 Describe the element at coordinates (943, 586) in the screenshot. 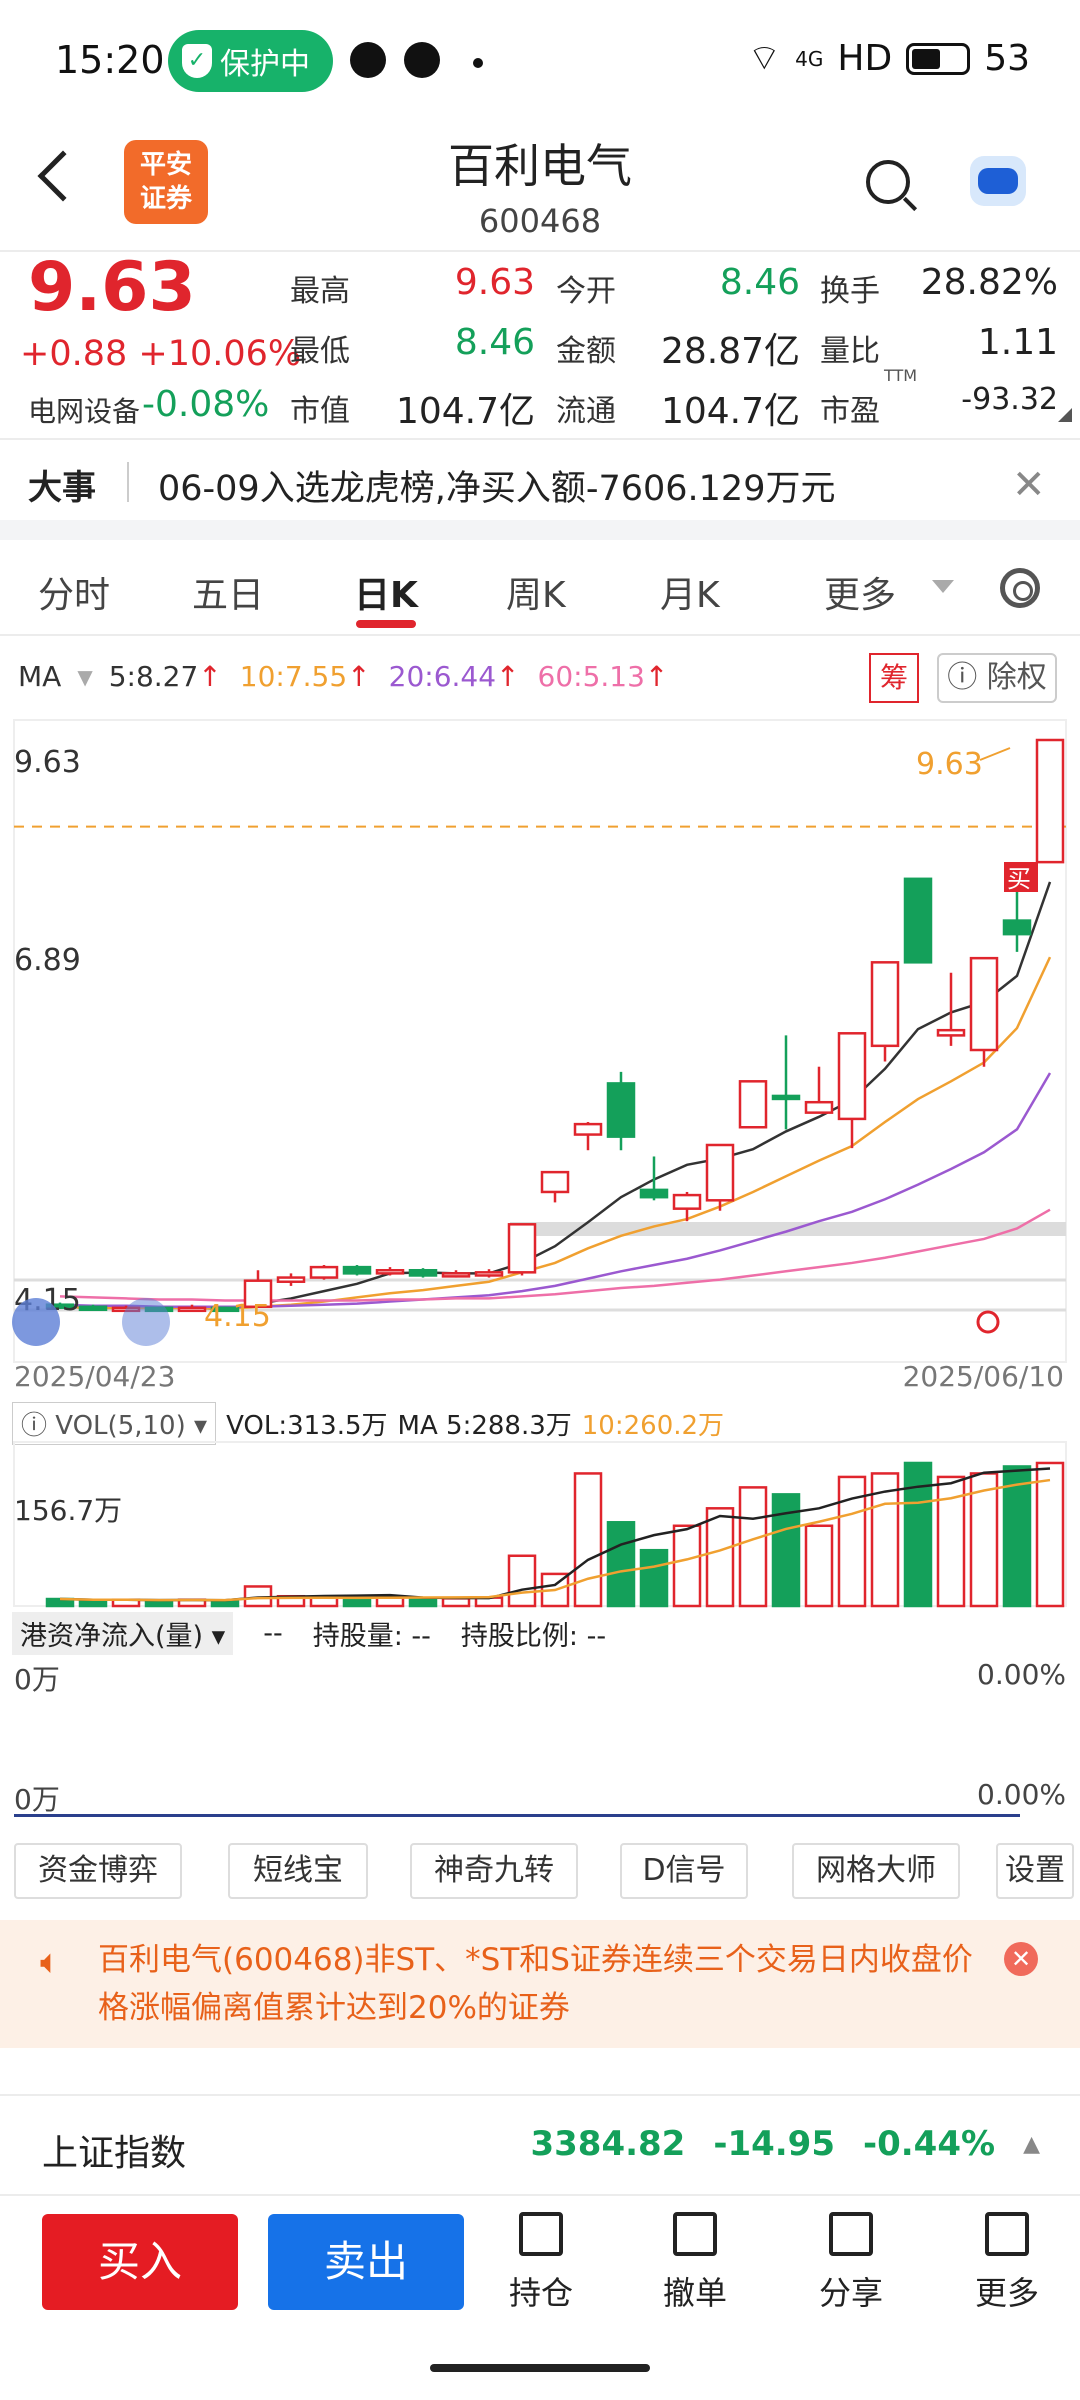

I see `chevron-down-icon` at that location.